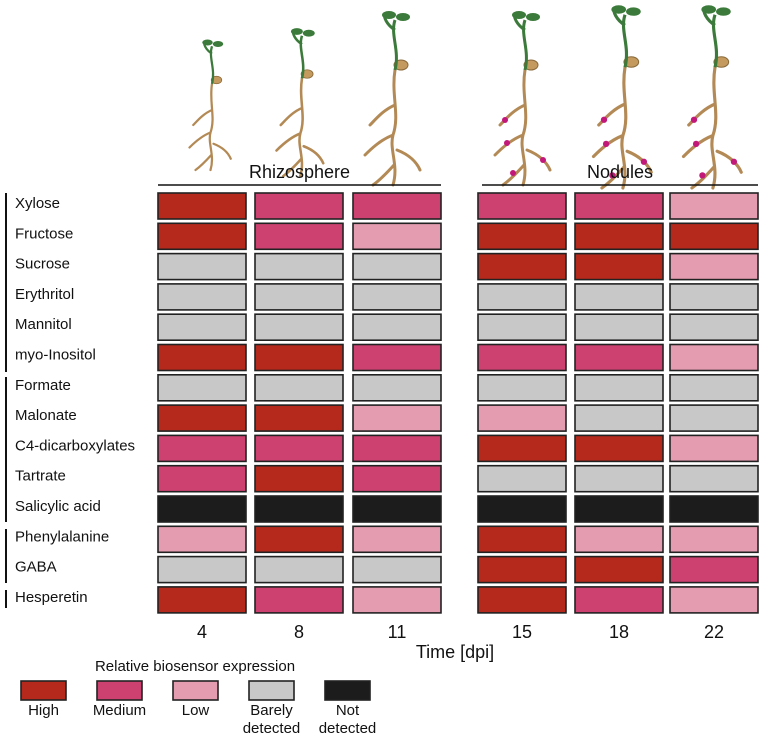 The image size is (762, 737). I want to click on row-label: Hesperetin, so click(51, 597).